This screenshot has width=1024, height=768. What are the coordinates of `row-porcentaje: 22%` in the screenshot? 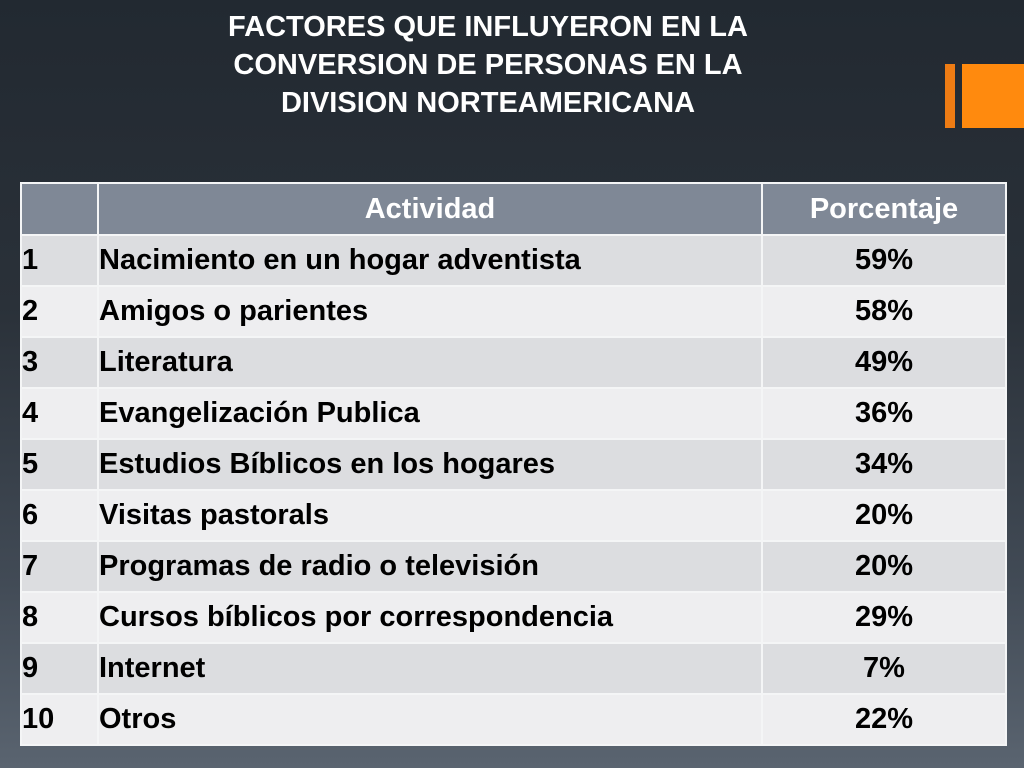 It's located at (884, 719).